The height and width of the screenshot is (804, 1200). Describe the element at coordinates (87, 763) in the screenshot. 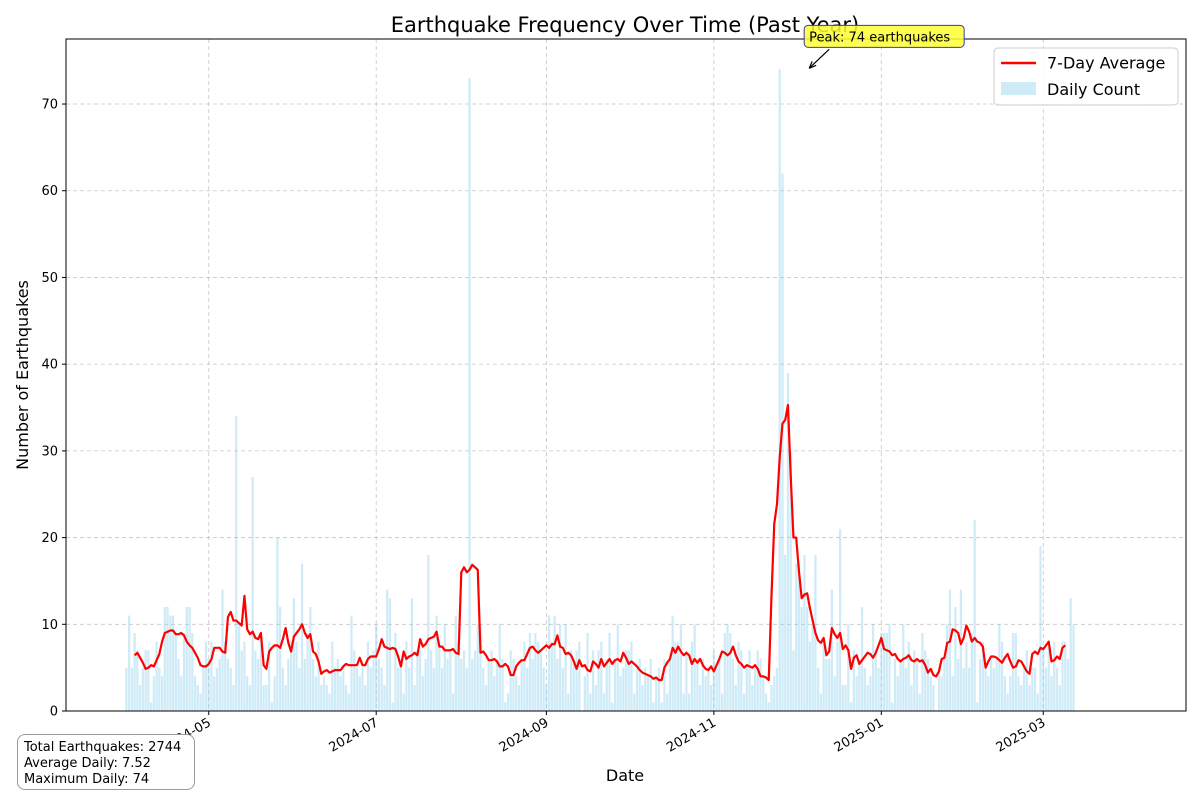

I see `stats-average: Average Daily: 7.52` at that location.